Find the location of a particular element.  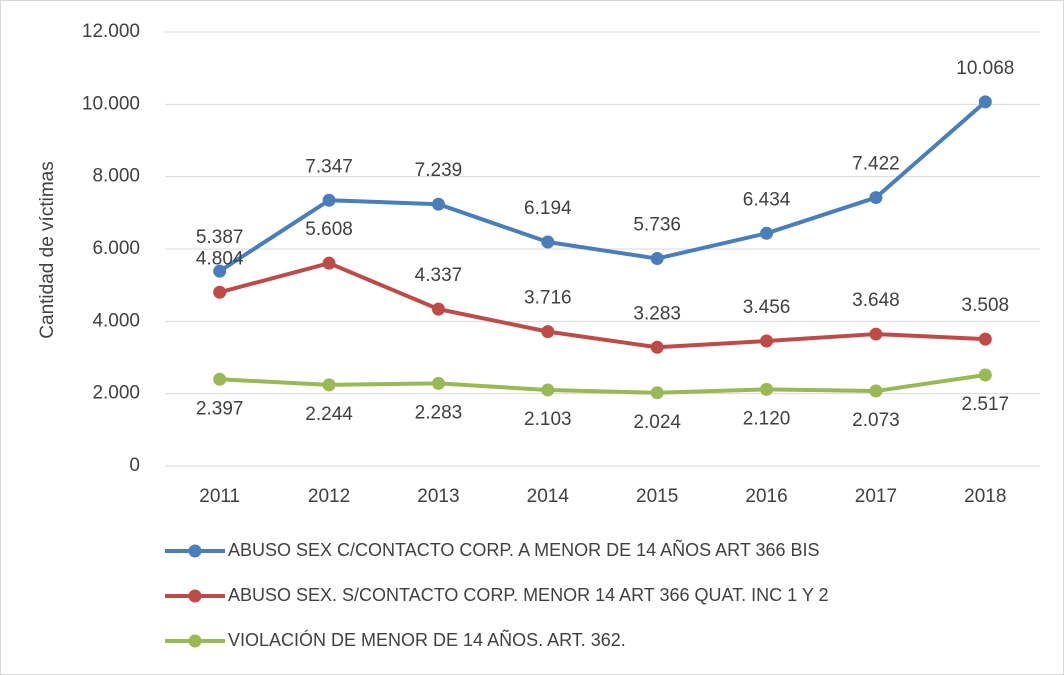

data-label: 5.387 is located at coordinates (220, 237).